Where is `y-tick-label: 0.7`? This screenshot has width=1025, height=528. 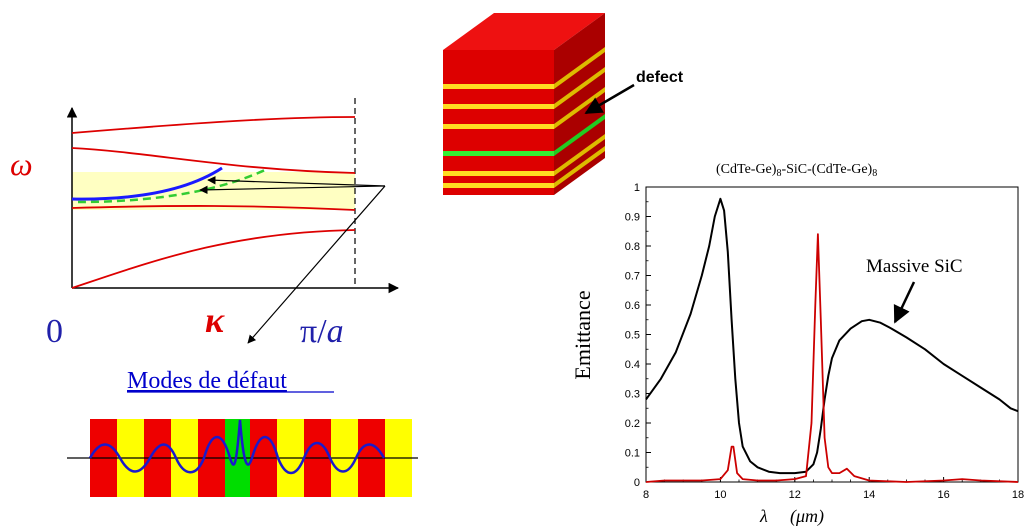
y-tick-label: 0.7 is located at coordinates (632, 277).